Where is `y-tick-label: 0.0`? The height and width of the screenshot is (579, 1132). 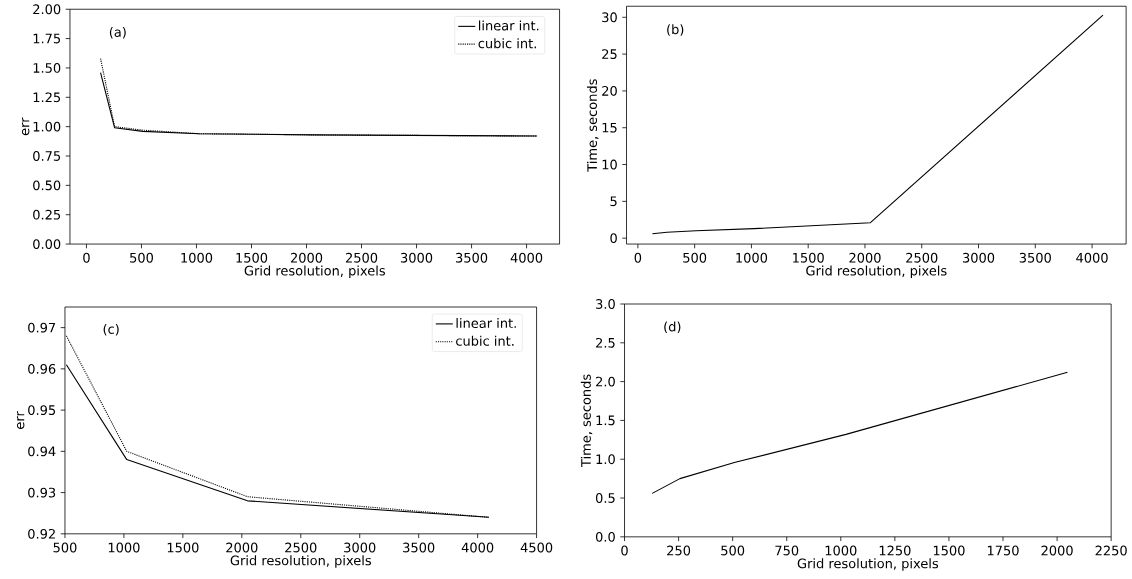
y-tick-label: 0.0 is located at coordinates (605, 537).